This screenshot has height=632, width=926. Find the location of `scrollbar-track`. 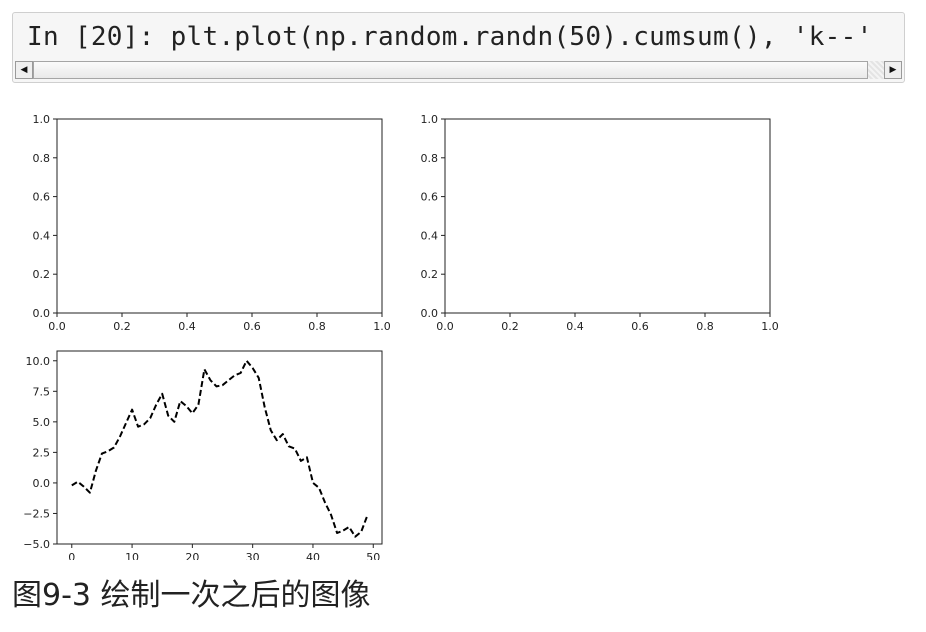

scrollbar-track is located at coordinates (458, 70).